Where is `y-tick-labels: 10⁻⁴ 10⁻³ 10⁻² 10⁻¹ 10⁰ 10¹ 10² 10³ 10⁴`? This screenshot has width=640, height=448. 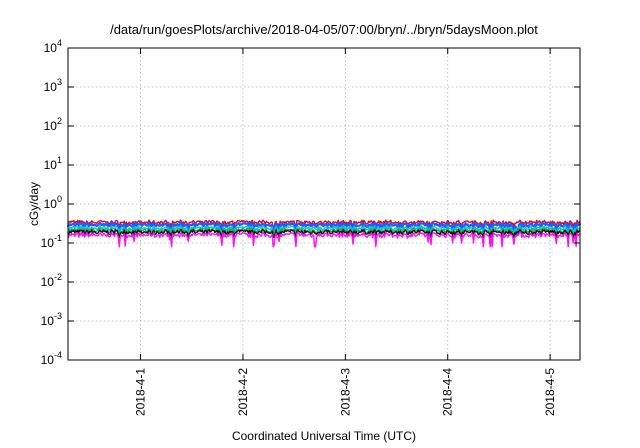 y-tick-labels: 10⁻⁴ 10⁻³ 10⁻² 10⁻¹ 10⁰ 10¹ 10² 10³ 10⁴ is located at coordinates (51, 202).